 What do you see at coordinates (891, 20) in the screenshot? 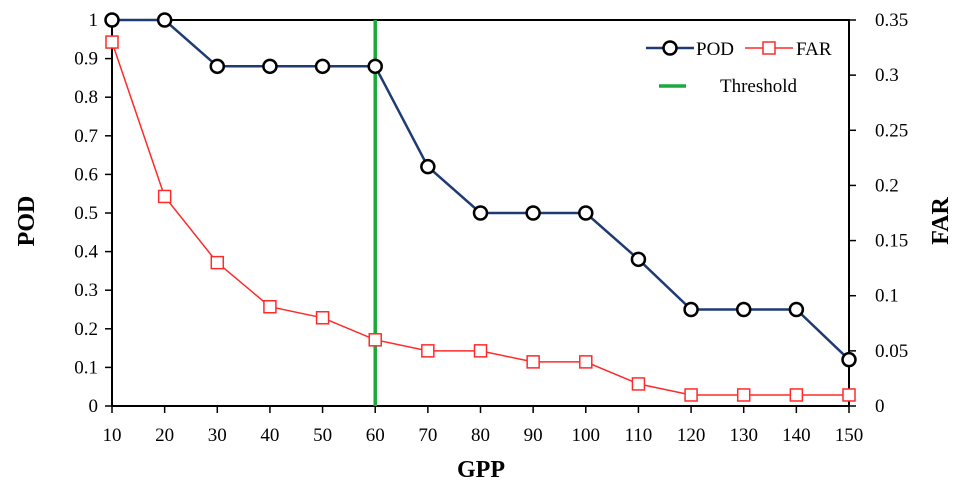
I see `y-right-tick-label: 0.35` at bounding box center [891, 20].